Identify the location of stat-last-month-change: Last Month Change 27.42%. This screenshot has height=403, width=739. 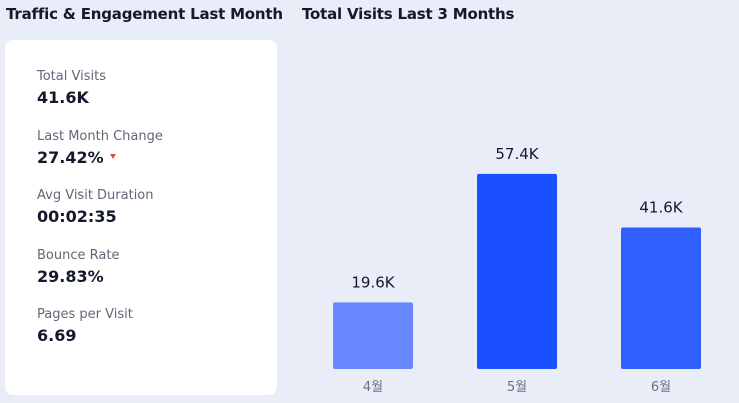
(157, 159).